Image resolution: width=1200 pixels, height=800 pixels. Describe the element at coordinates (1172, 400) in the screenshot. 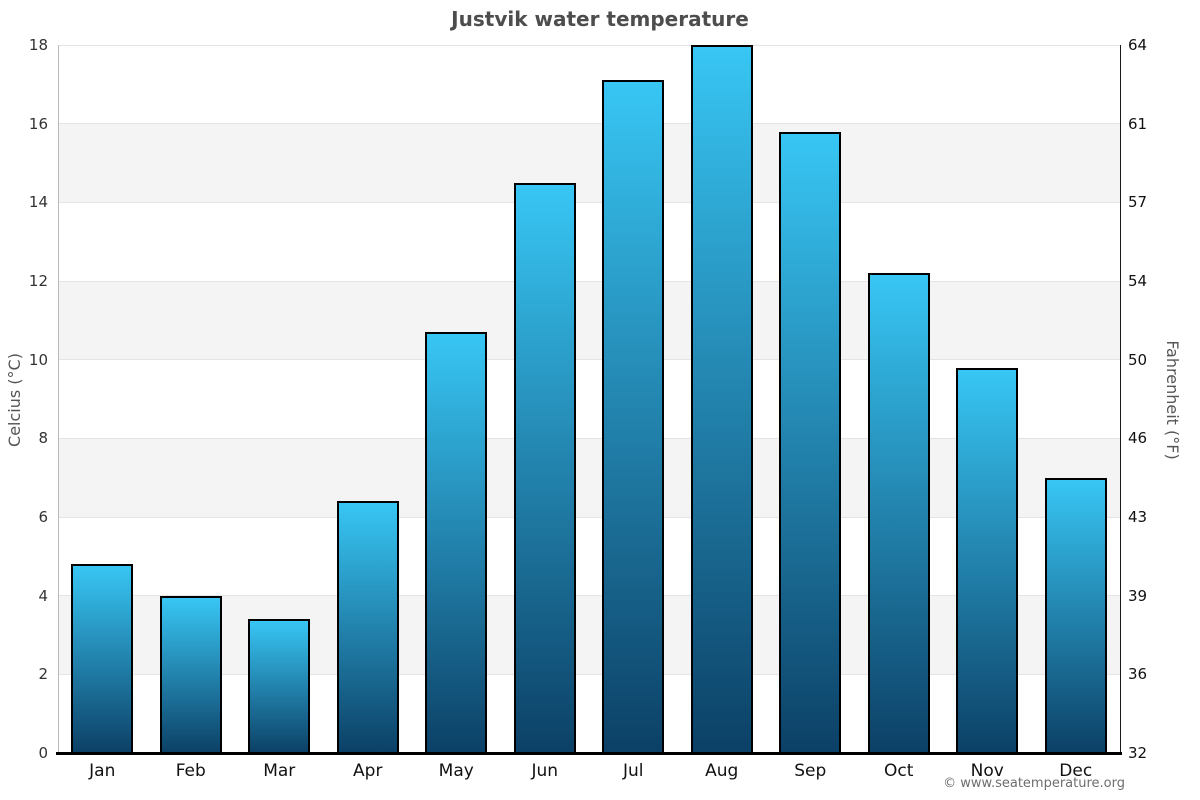

I see `y-axis-title-fahrenheit: Fahrenheit (°F)` at that location.